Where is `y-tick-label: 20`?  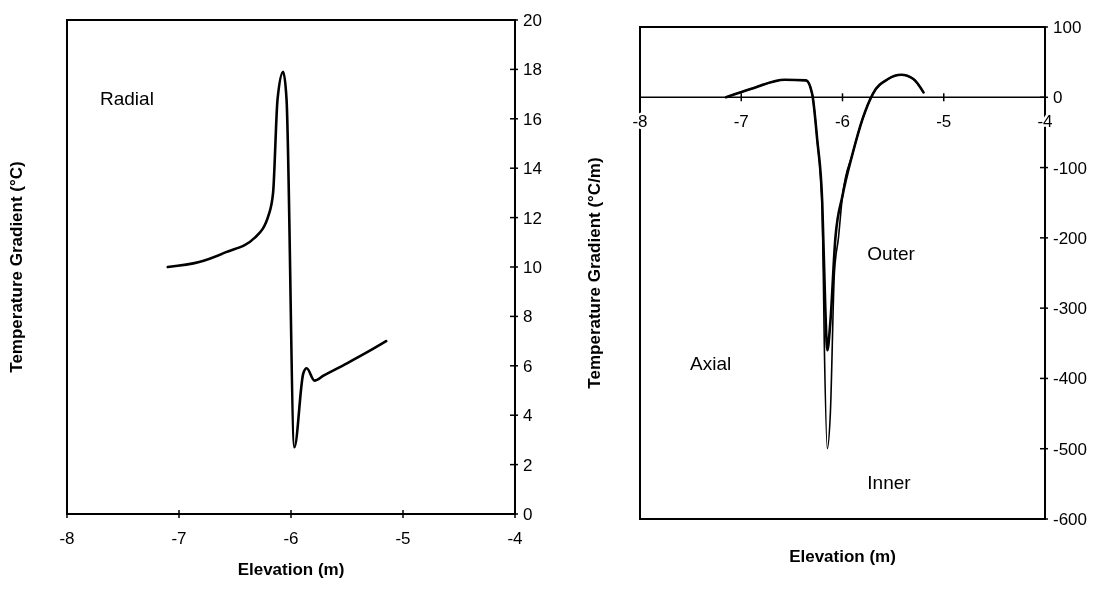 y-tick-label: 20 is located at coordinates (532, 20).